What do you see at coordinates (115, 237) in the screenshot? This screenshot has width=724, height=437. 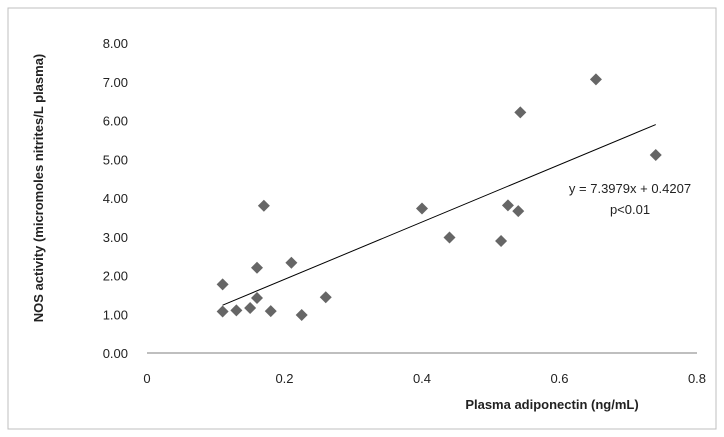 I see `y-tick-label: 3.00` at bounding box center [115, 237].